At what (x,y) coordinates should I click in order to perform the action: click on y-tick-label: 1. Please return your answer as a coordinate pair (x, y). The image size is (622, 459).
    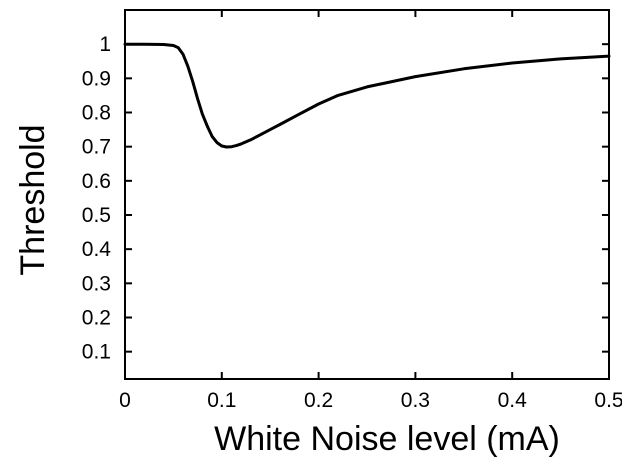
    Looking at the image, I should click on (105, 44).